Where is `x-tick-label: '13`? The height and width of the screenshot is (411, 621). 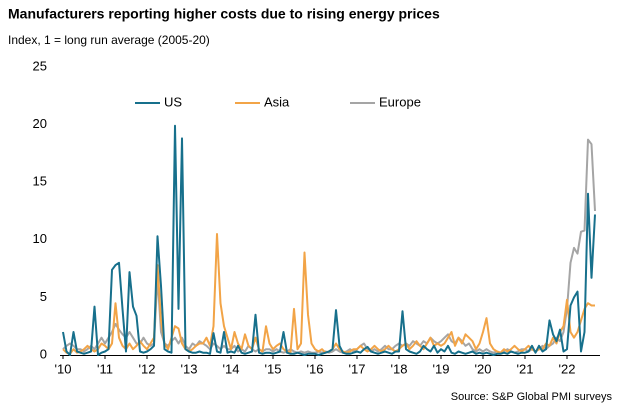
x-tick-label: '13 is located at coordinates (189, 368).